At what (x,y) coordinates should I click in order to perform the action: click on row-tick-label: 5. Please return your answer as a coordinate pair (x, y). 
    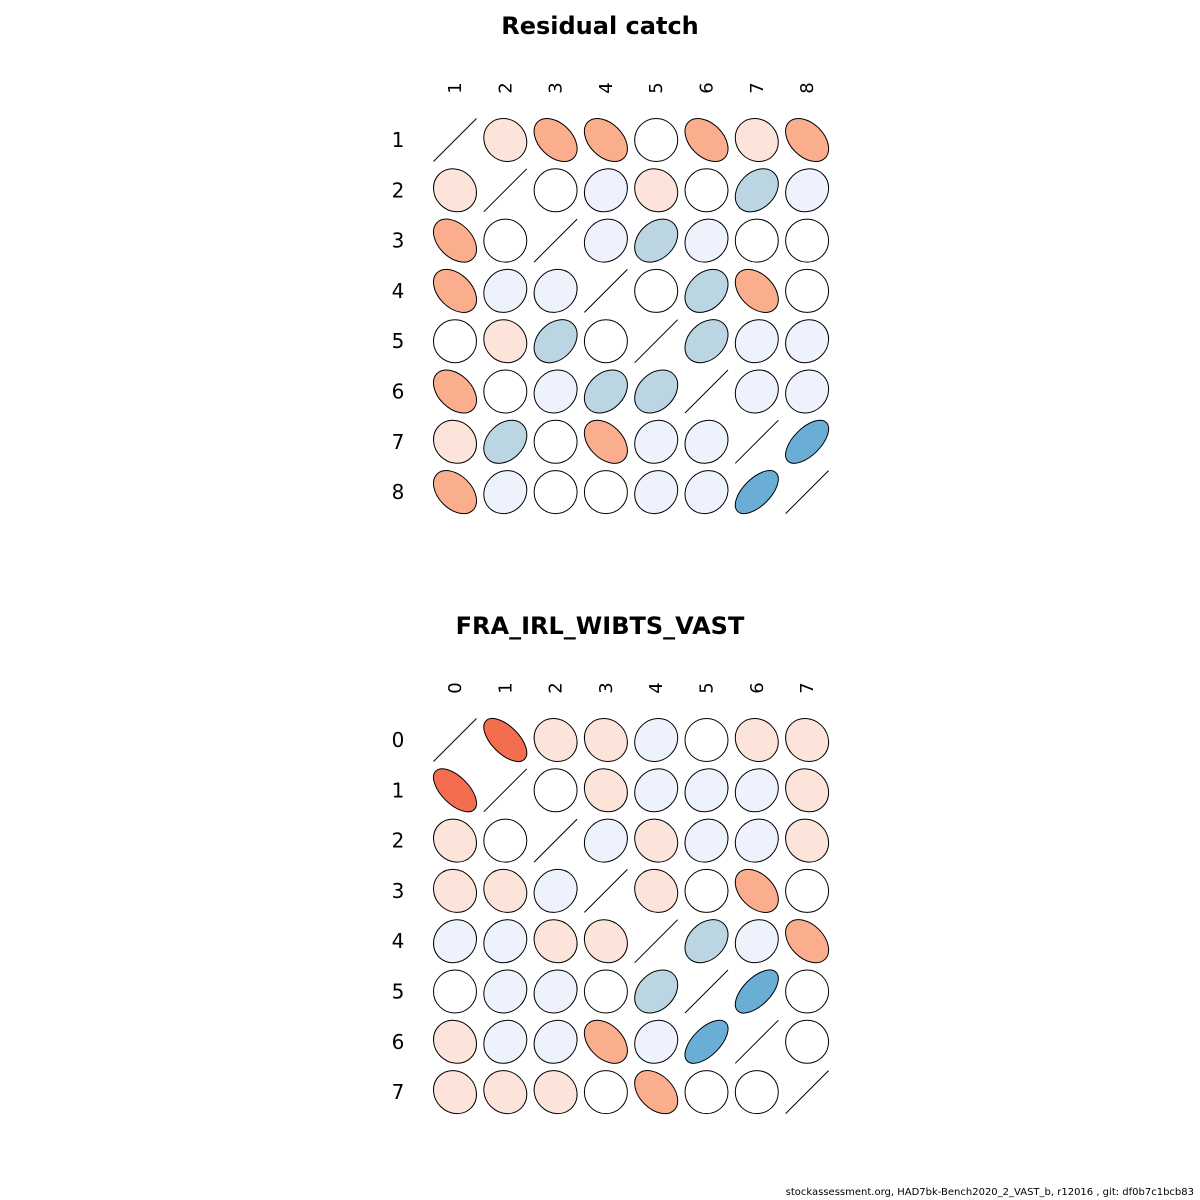
    Looking at the image, I should click on (398, 992).